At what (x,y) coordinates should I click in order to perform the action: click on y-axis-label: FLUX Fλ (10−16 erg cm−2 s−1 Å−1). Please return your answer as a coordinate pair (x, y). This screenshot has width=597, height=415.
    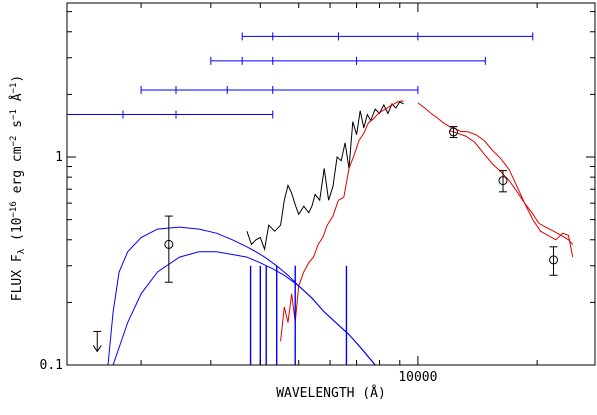
    Looking at the image, I should click on (18, 188).